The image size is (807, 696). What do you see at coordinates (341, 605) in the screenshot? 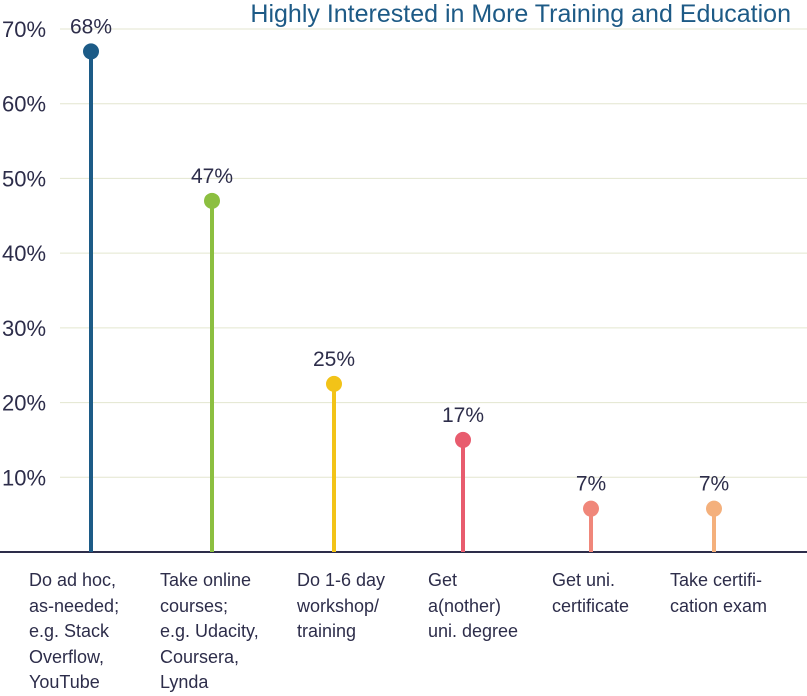
I see `category-label-2: Do 1-6 day workshop/ training` at bounding box center [341, 605].